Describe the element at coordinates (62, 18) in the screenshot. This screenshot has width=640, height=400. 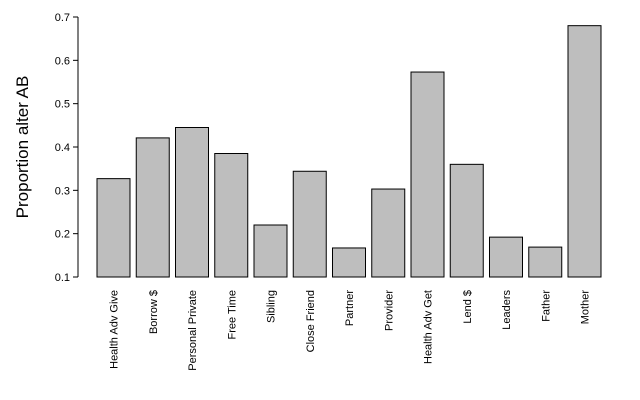
I see `y-tick-label: 0.7` at that location.